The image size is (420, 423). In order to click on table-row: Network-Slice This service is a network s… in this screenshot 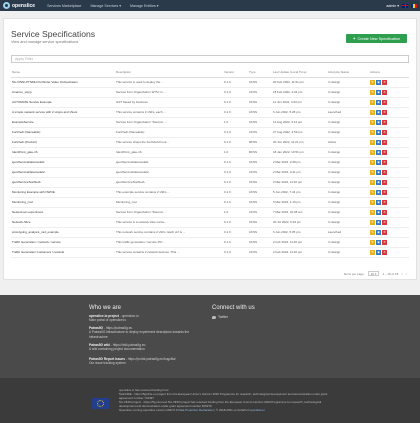, I will do `click(210, 222)`.